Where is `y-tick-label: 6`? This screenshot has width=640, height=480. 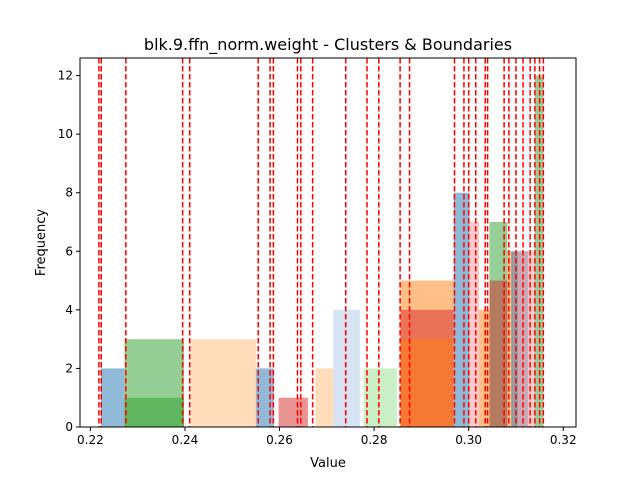
y-tick-label: 6 is located at coordinates (69, 251).